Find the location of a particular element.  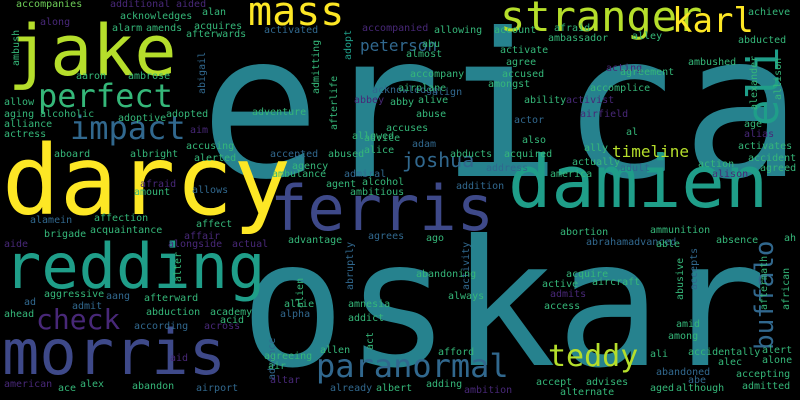

cloud-word: aggressive is located at coordinates (74, 294).